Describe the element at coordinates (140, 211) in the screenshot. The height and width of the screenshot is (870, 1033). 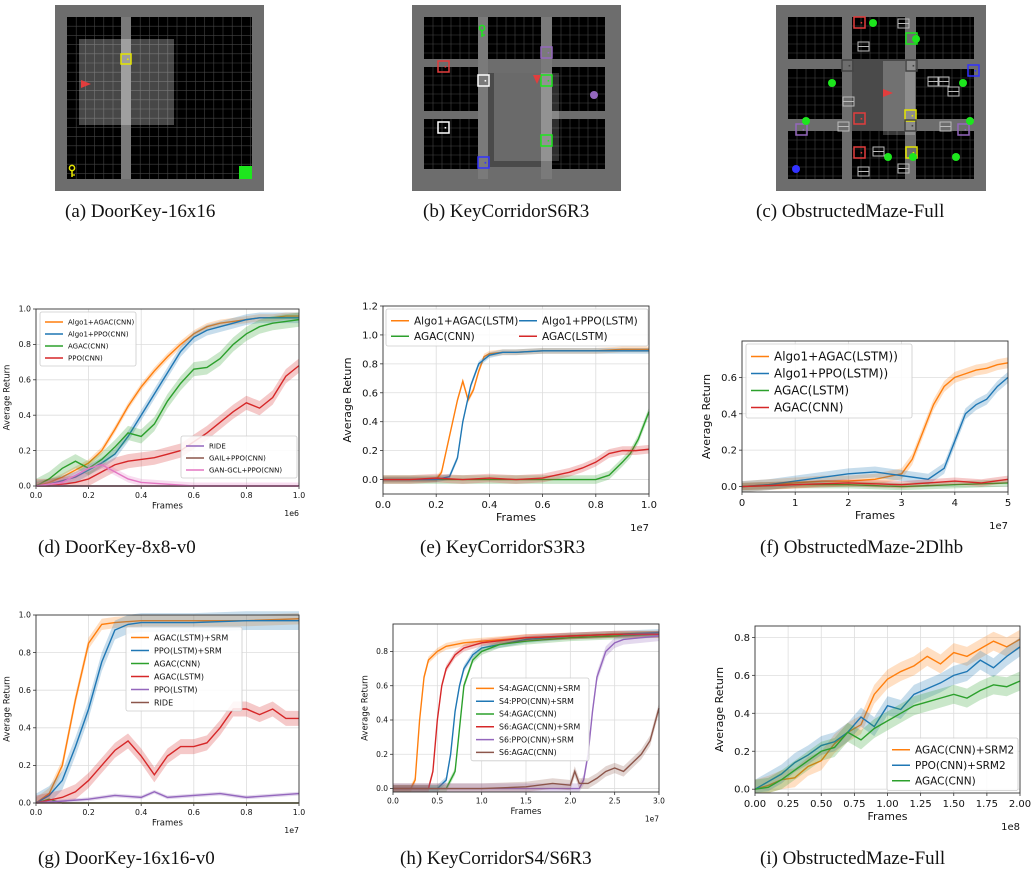
I see `caption-env-a: (a) DoorKey-16x16` at that location.